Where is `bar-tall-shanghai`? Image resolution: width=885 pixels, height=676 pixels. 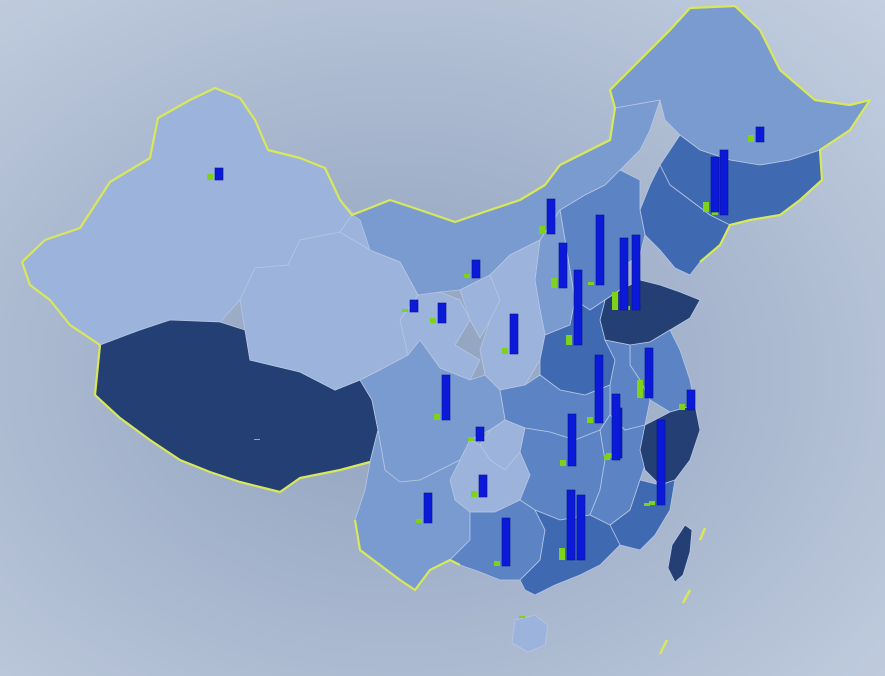
bar-tall-shanghai is located at coordinates (691, 400).